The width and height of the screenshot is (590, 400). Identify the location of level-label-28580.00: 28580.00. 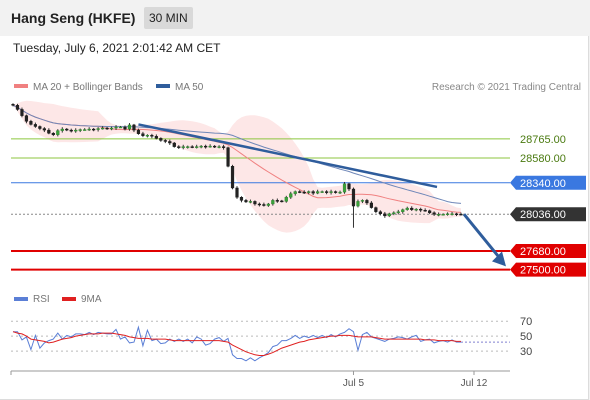
(543, 159).